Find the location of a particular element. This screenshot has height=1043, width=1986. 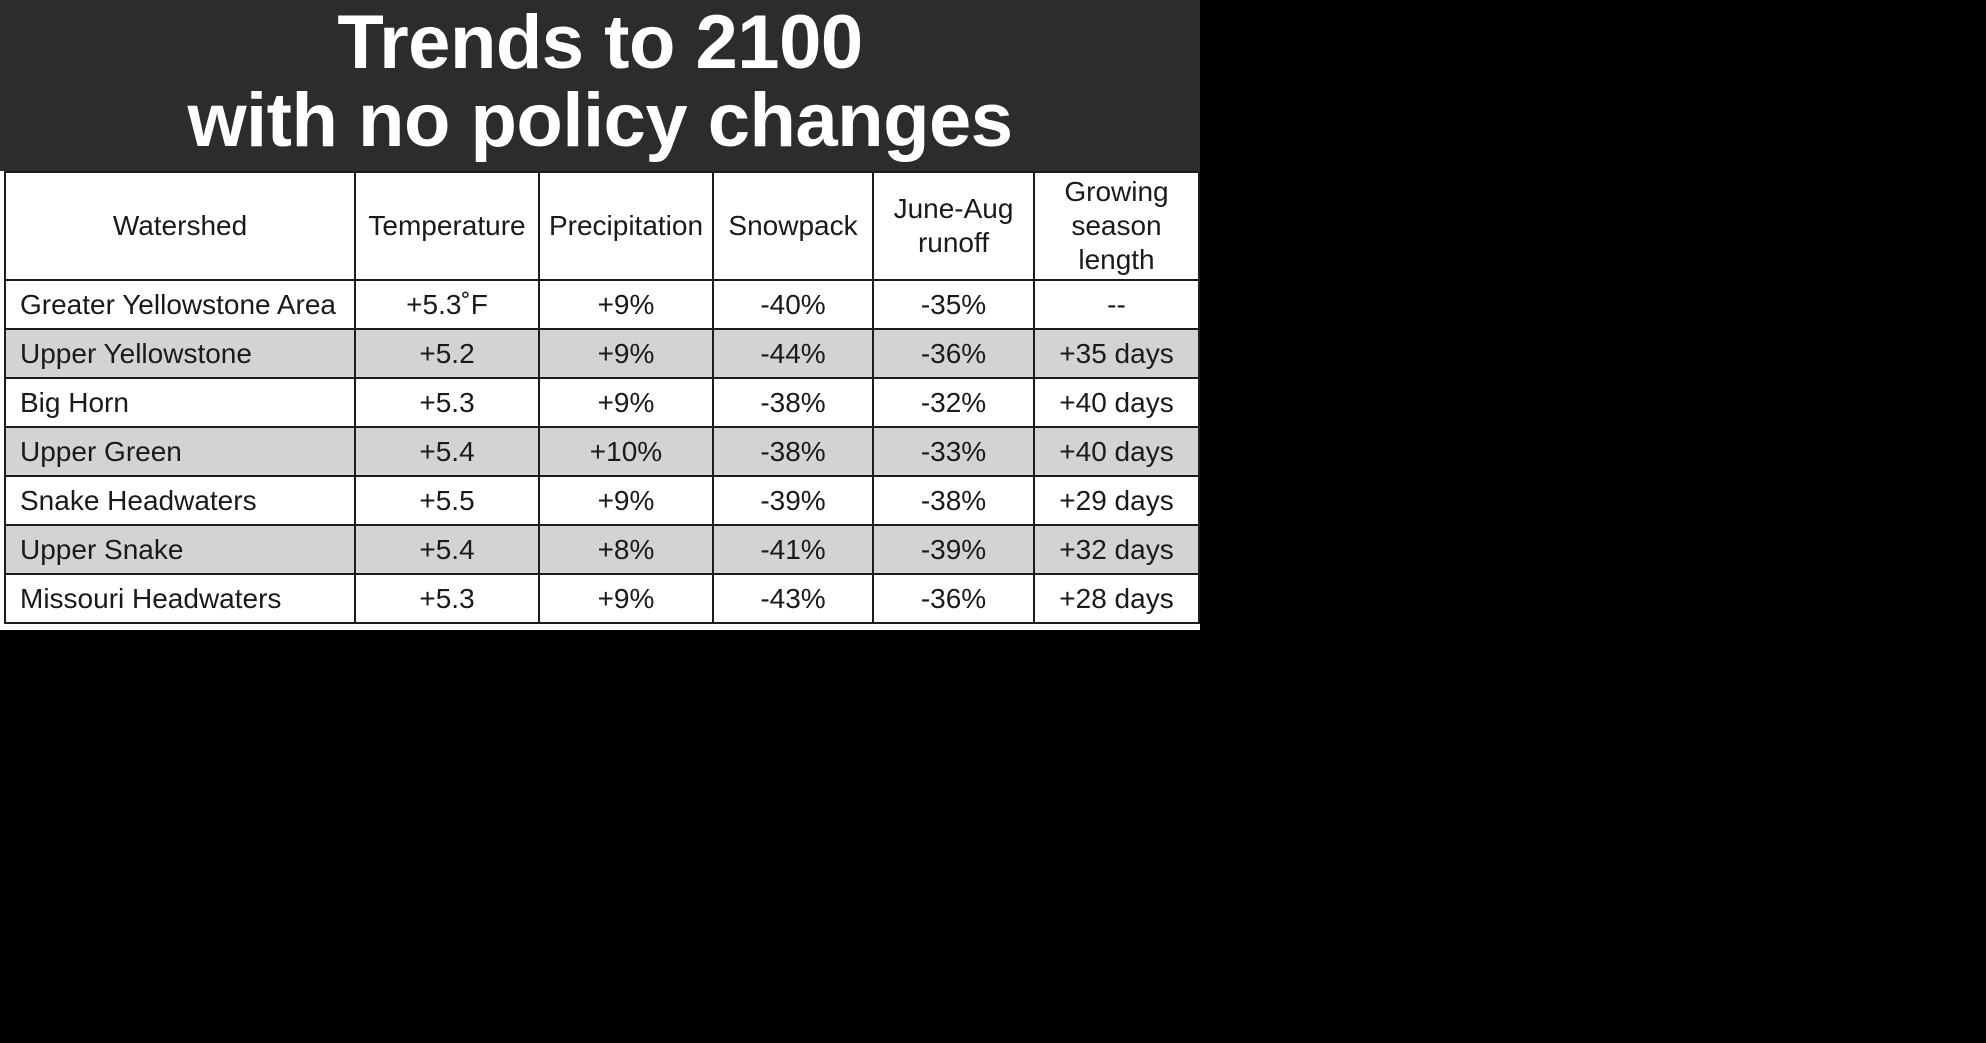

table-row: Snake Headwaters +5.5 +9% -39% -38% +29 days is located at coordinates (602, 500).